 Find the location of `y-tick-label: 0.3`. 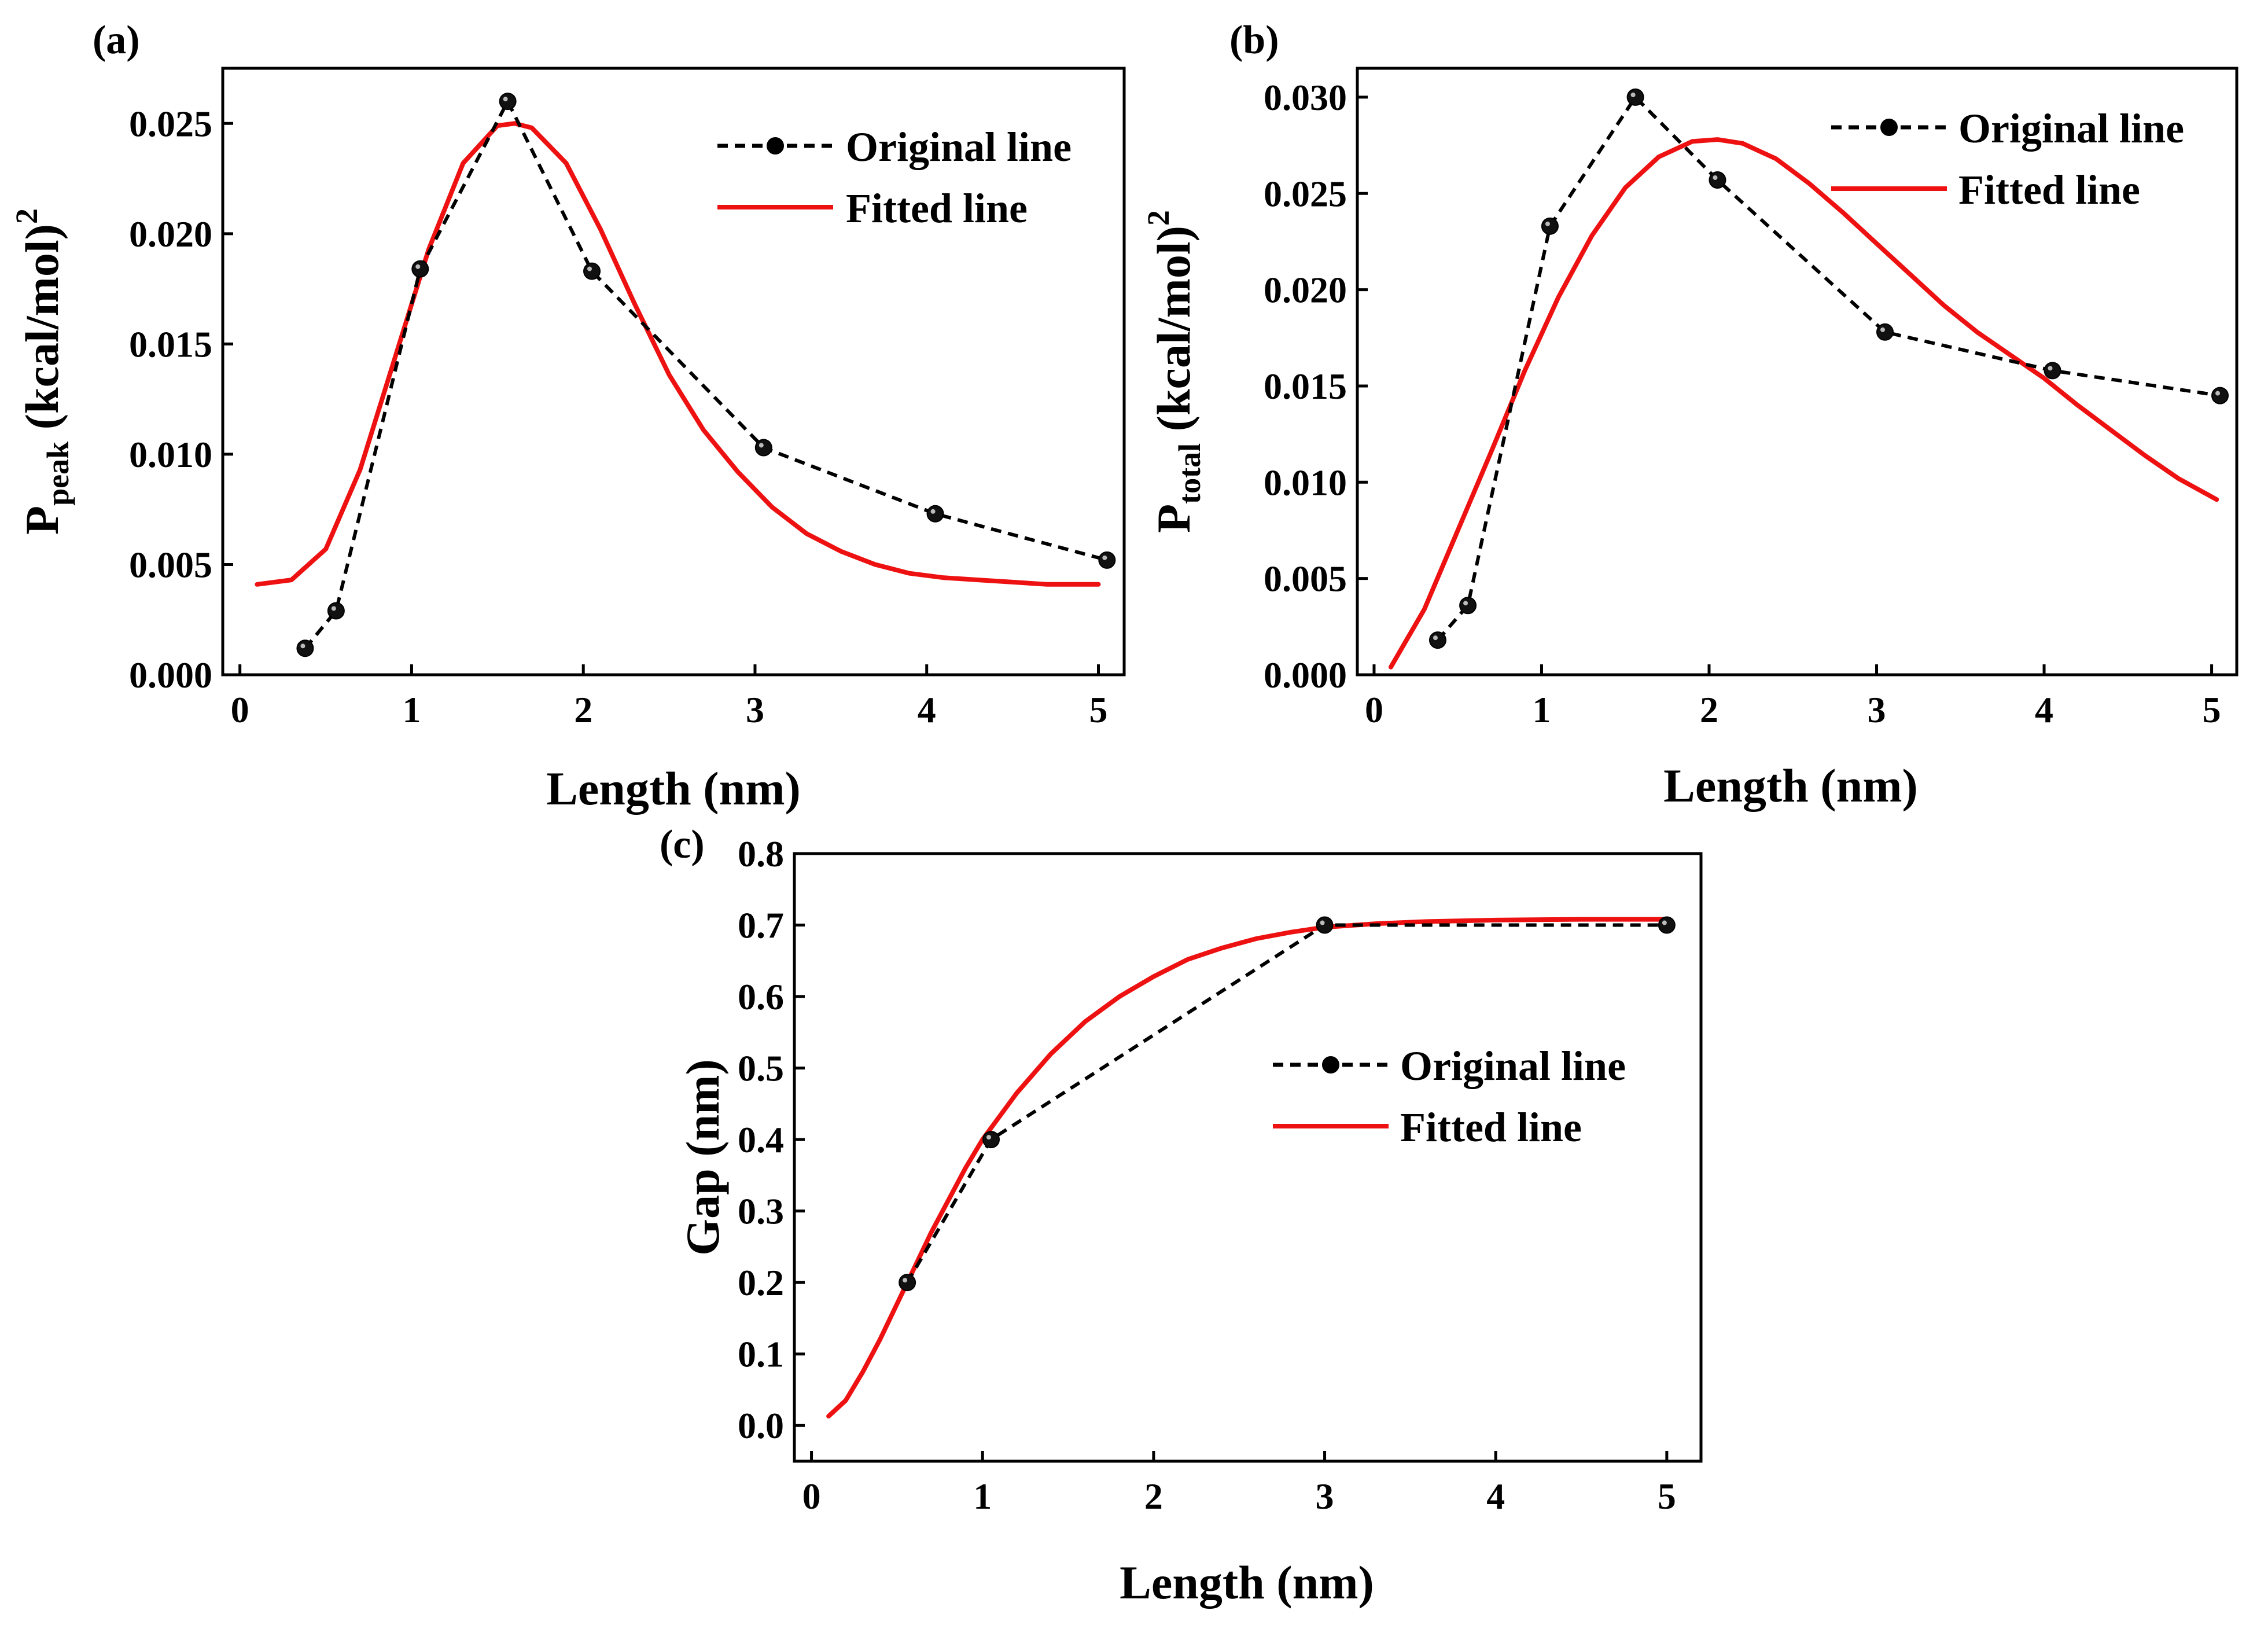

y-tick-label: 0.3 is located at coordinates (761, 1211).